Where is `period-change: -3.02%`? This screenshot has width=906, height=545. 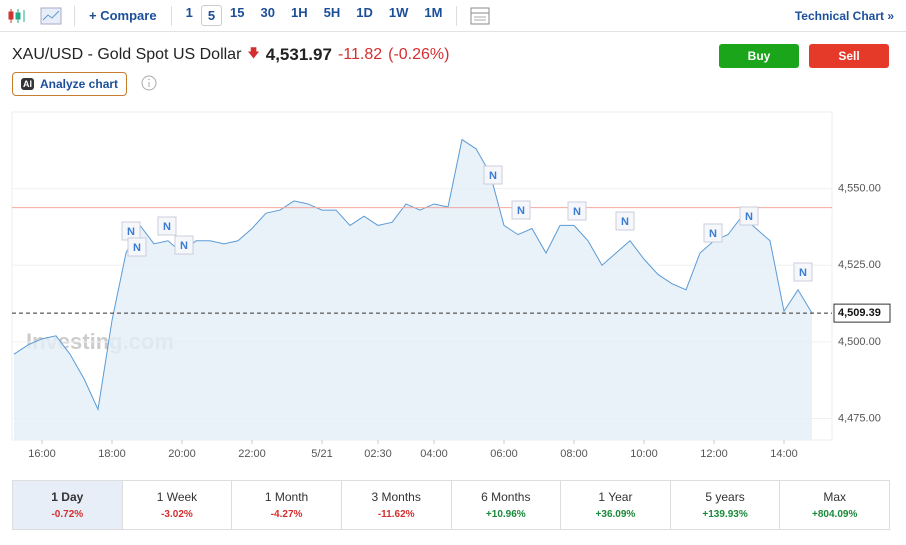
period-change: -3.02% is located at coordinates (177, 514).